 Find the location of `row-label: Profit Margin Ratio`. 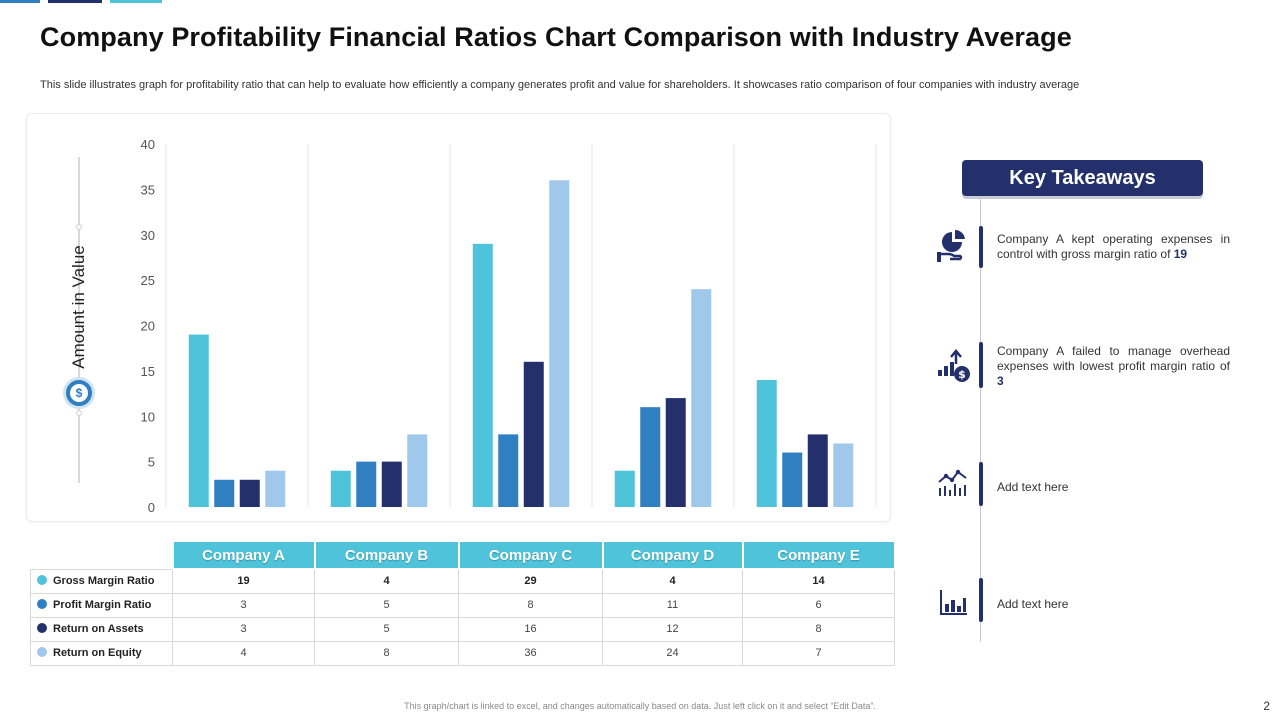

row-label: Profit Margin Ratio is located at coordinates (101, 605).